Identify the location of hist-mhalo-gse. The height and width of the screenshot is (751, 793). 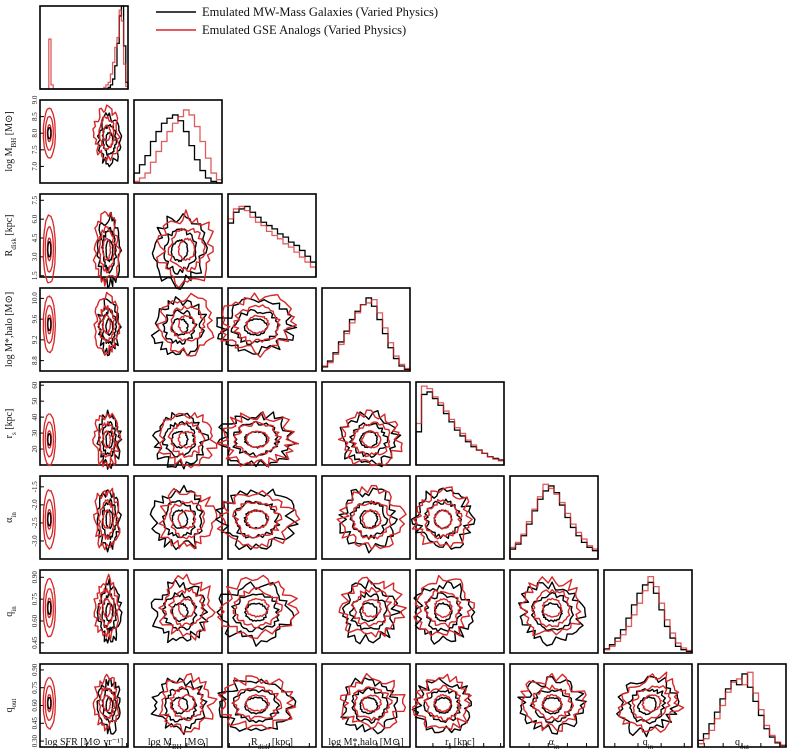
(366, 334).